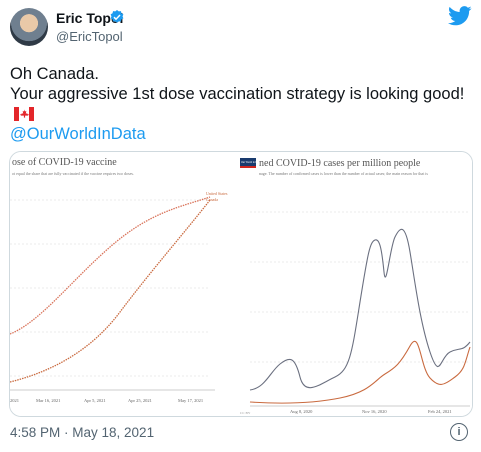 This screenshot has width=481, height=452. I want to click on right-chart-title: ned COVID-19 cases per million people, so click(340, 163).